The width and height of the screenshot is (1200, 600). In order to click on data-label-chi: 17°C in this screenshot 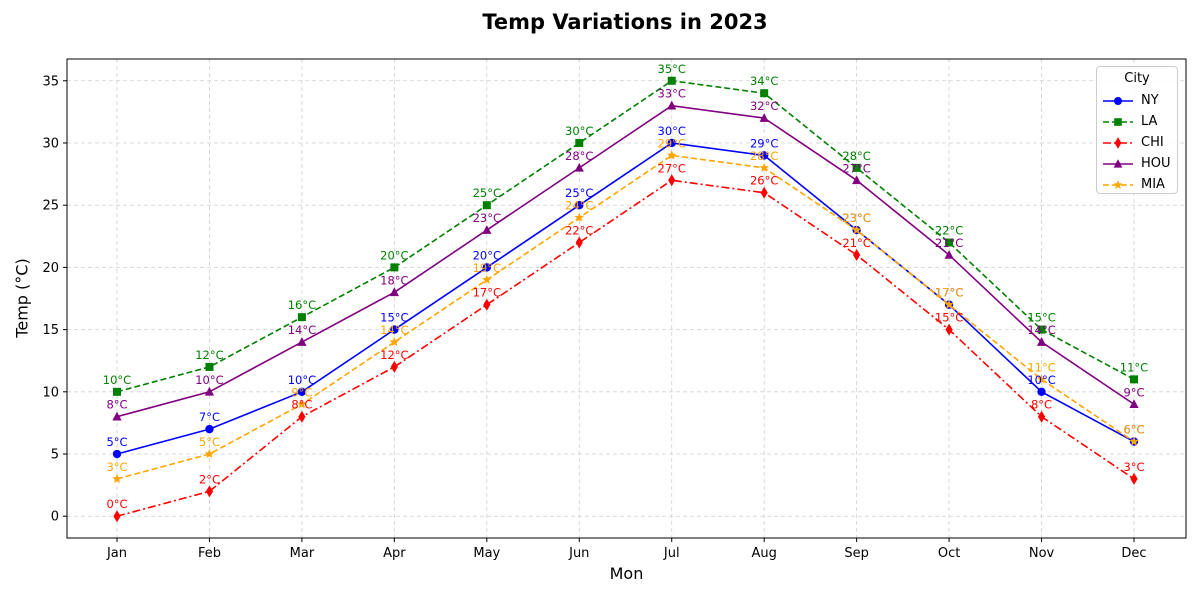, I will do `click(487, 293)`.